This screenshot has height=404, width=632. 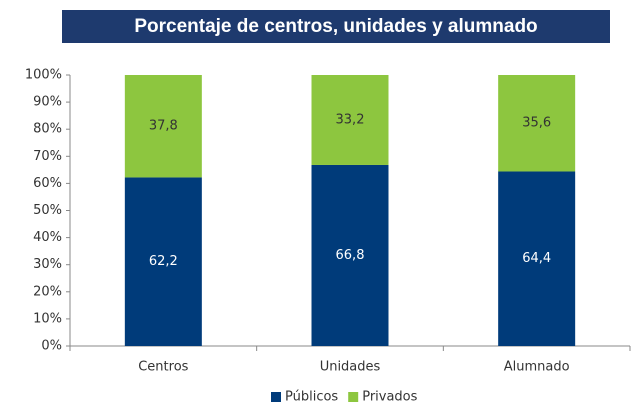 I want to click on x-tick-label: Unidades, so click(x=350, y=367).